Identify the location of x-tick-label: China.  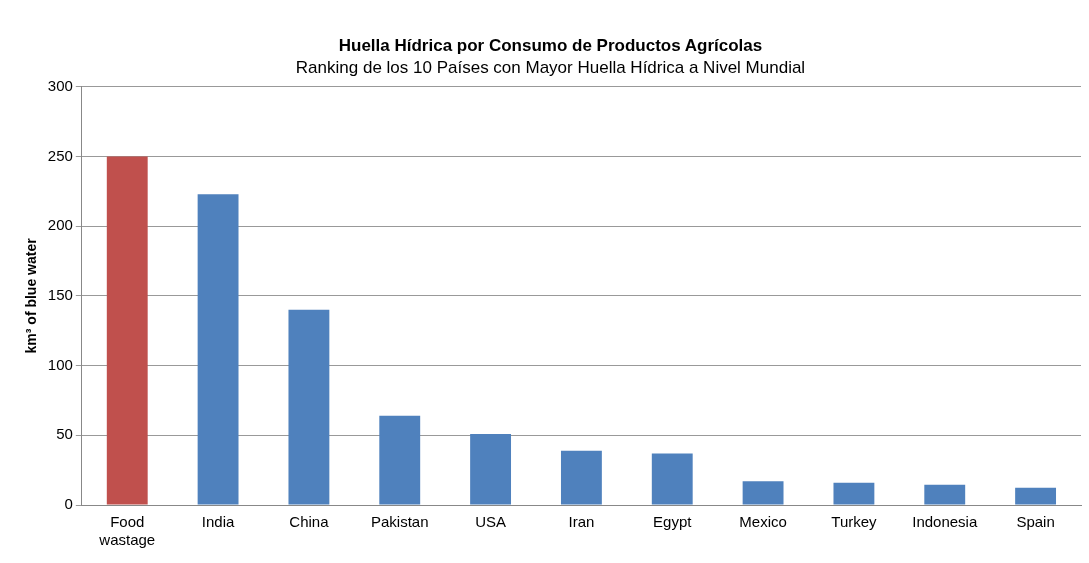
(309, 522).